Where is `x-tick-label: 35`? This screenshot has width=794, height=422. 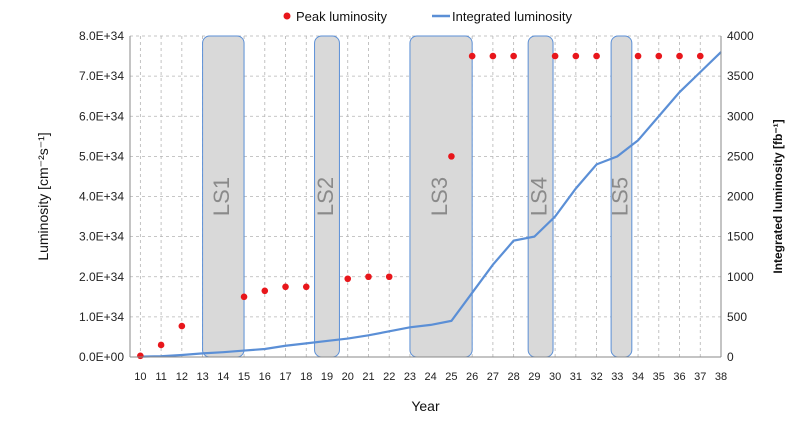 x-tick-label: 35 is located at coordinates (659, 377).